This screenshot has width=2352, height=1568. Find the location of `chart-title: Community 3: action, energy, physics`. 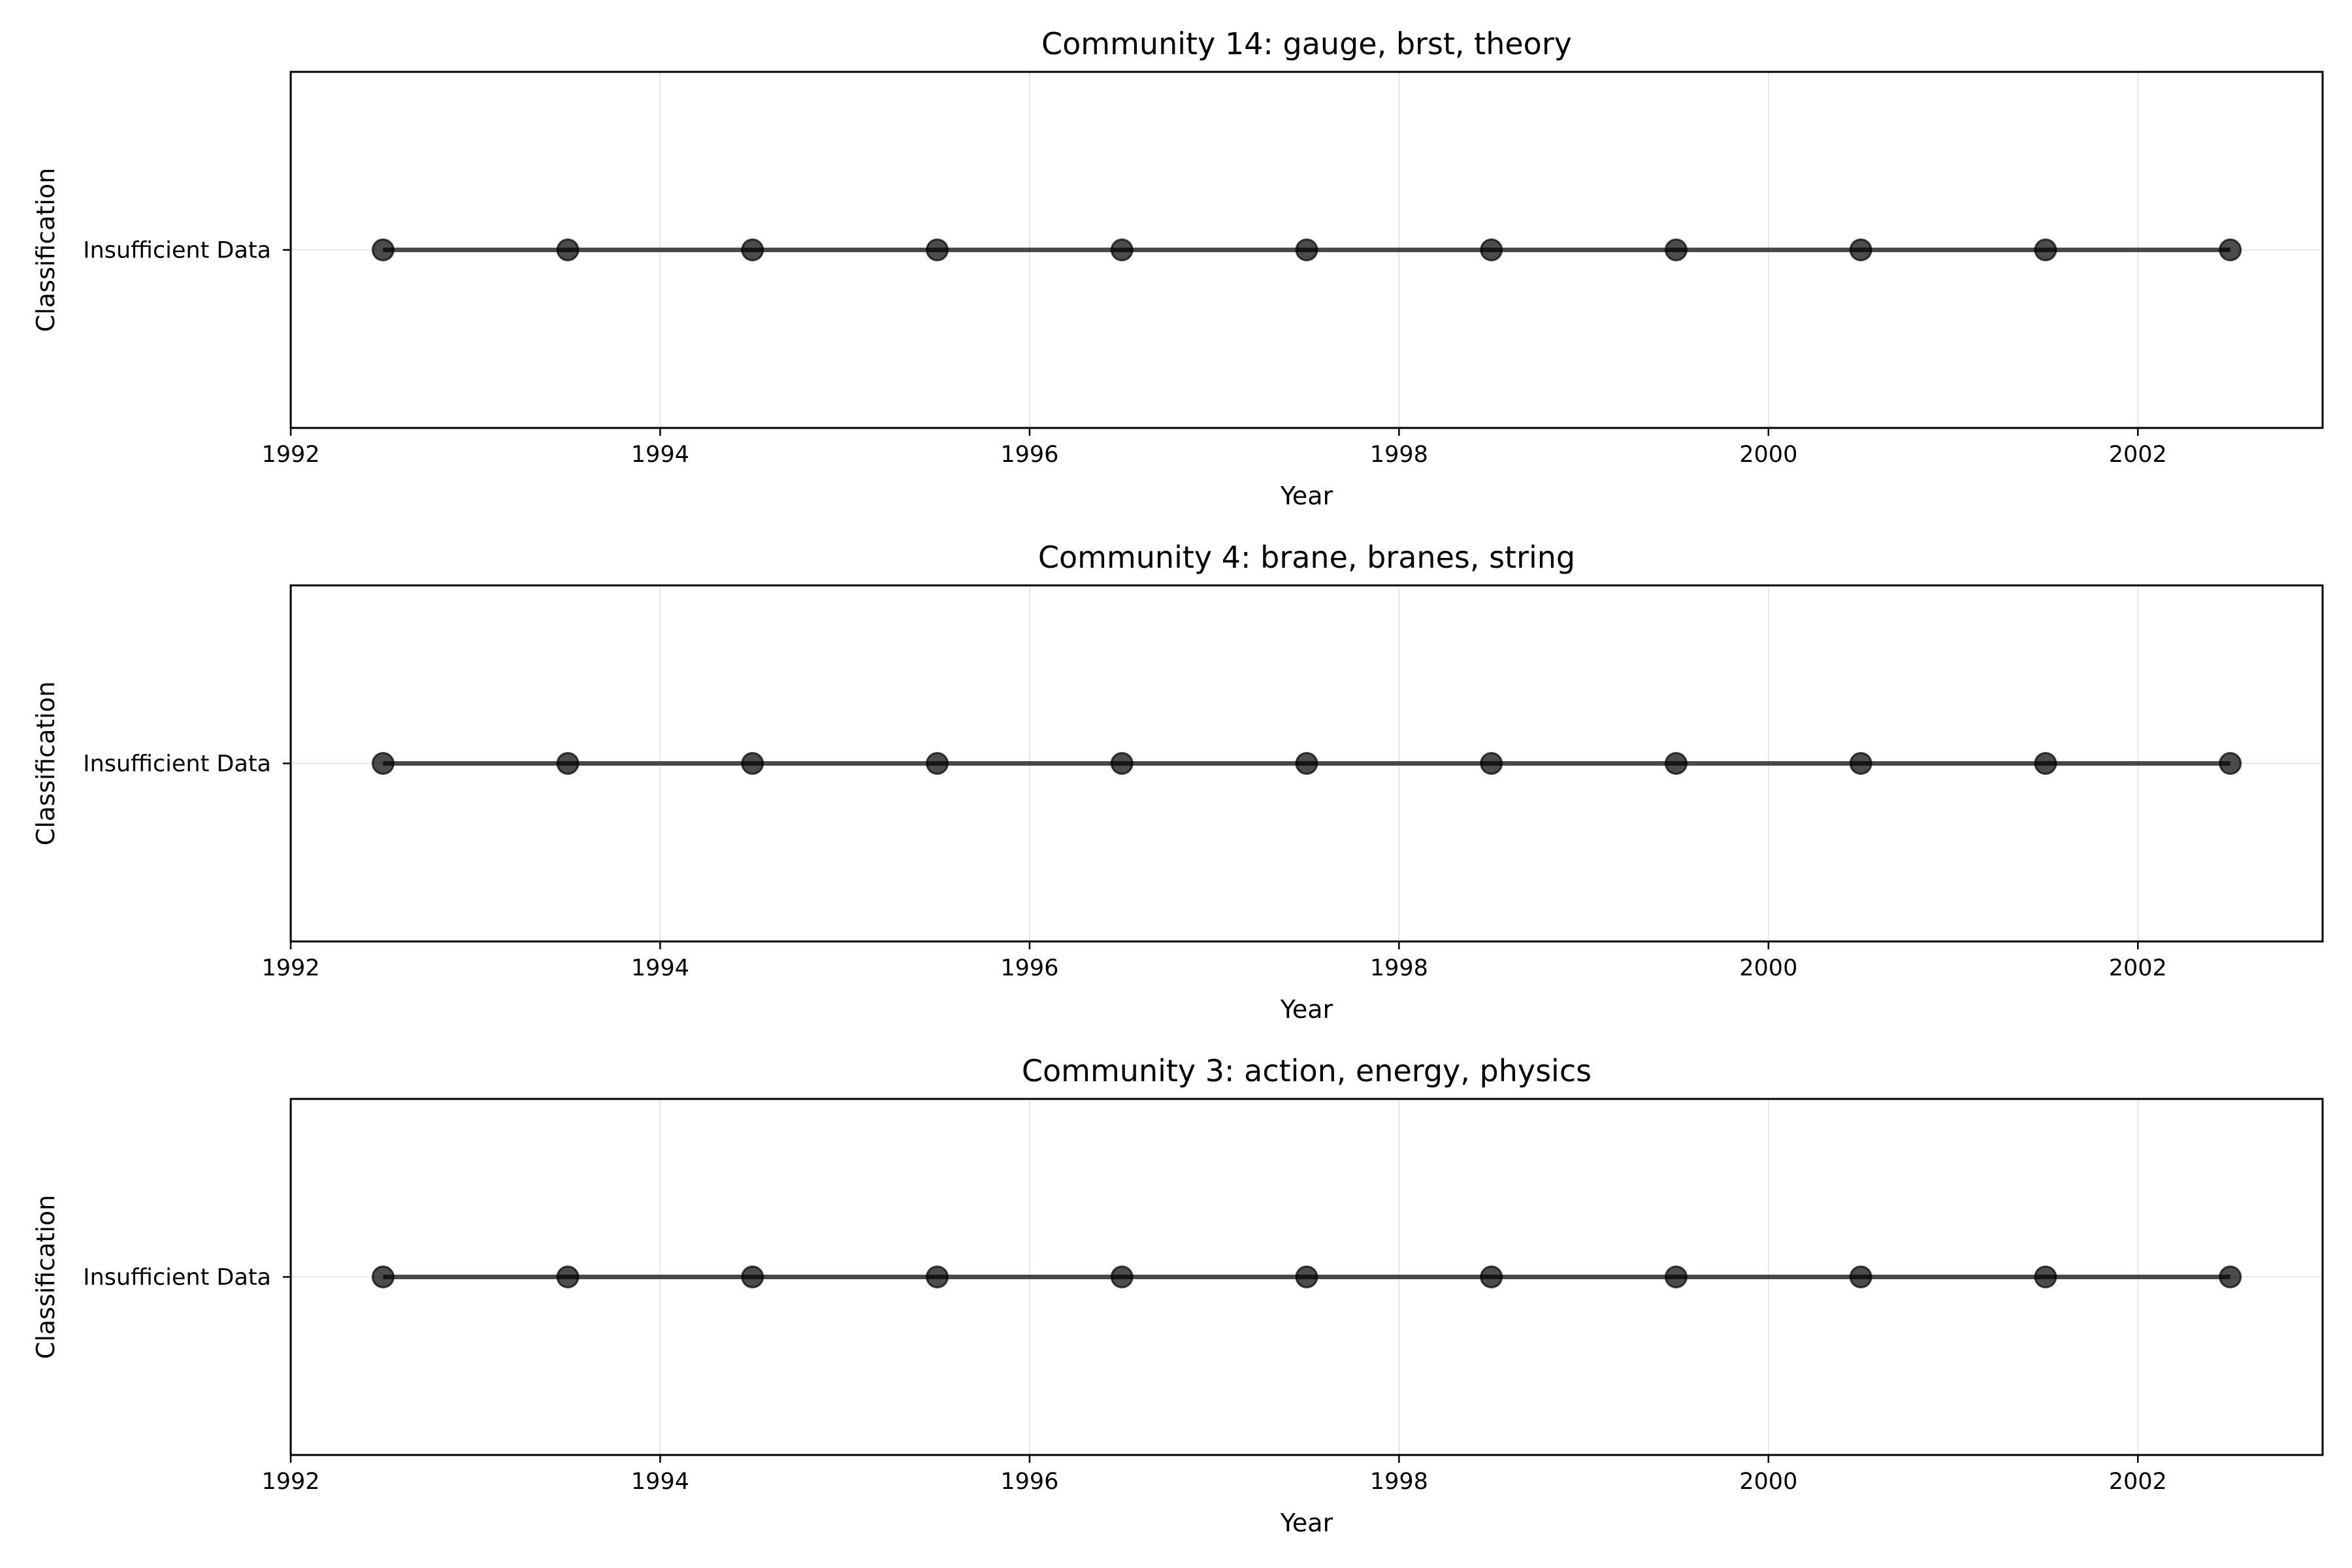

chart-title: Community 3: action, energy, physics is located at coordinates (1307, 1070).